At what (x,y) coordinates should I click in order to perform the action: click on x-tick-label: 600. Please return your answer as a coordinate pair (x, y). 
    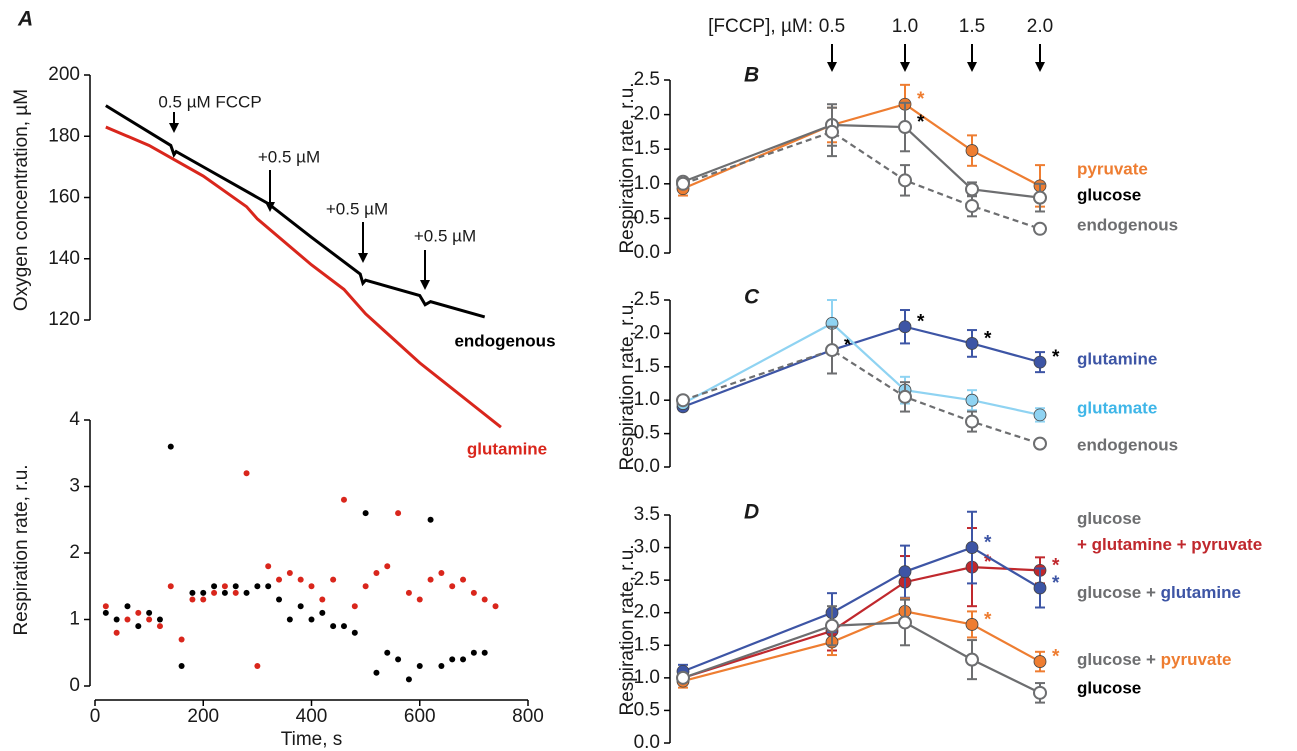
    Looking at the image, I should click on (420, 716).